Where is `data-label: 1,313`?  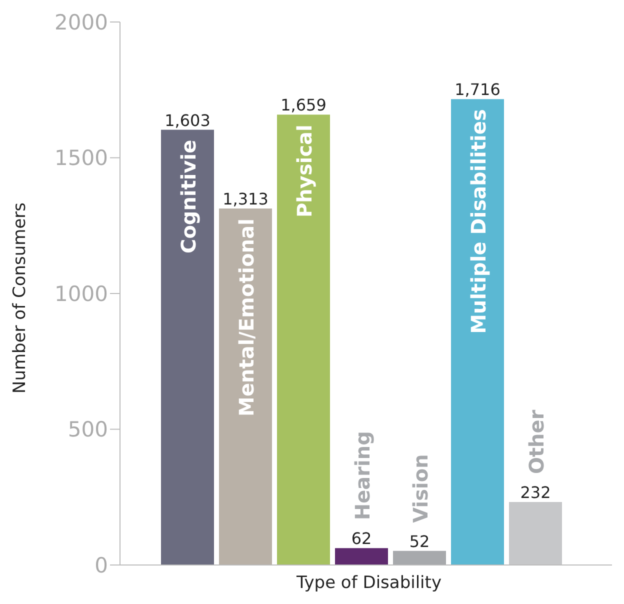 data-label: 1,313 is located at coordinates (245, 199).